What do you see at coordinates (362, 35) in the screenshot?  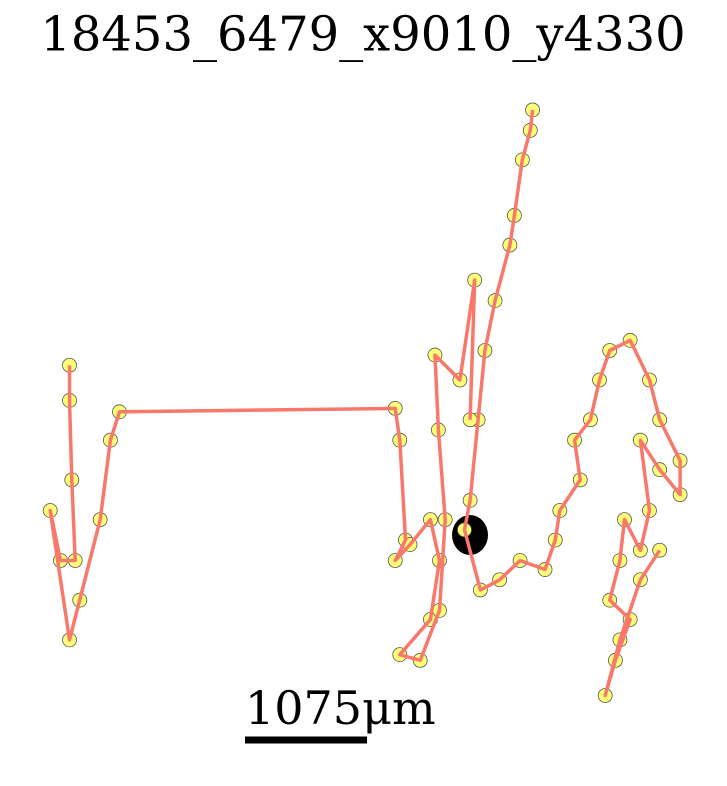 I see `chart-title: 18453_6479_x9010_y4330` at bounding box center [362, 35].